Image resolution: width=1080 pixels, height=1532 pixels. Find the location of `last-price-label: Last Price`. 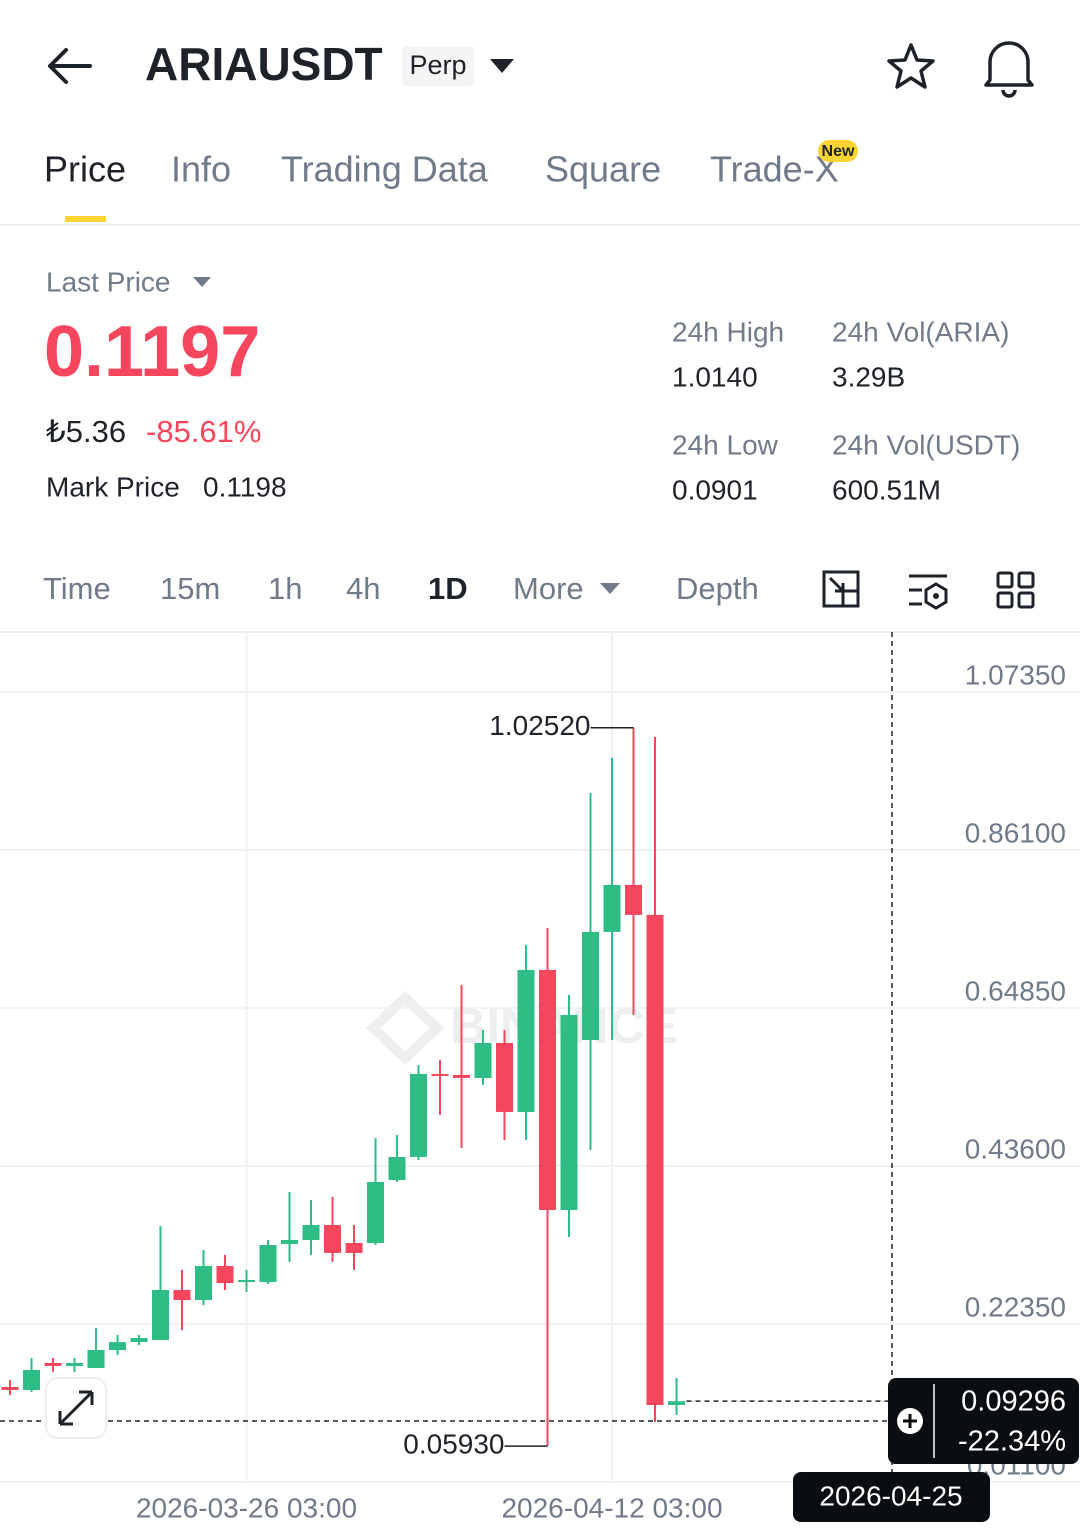

last-price-label: Last Price is located at coordinates (108, 281).